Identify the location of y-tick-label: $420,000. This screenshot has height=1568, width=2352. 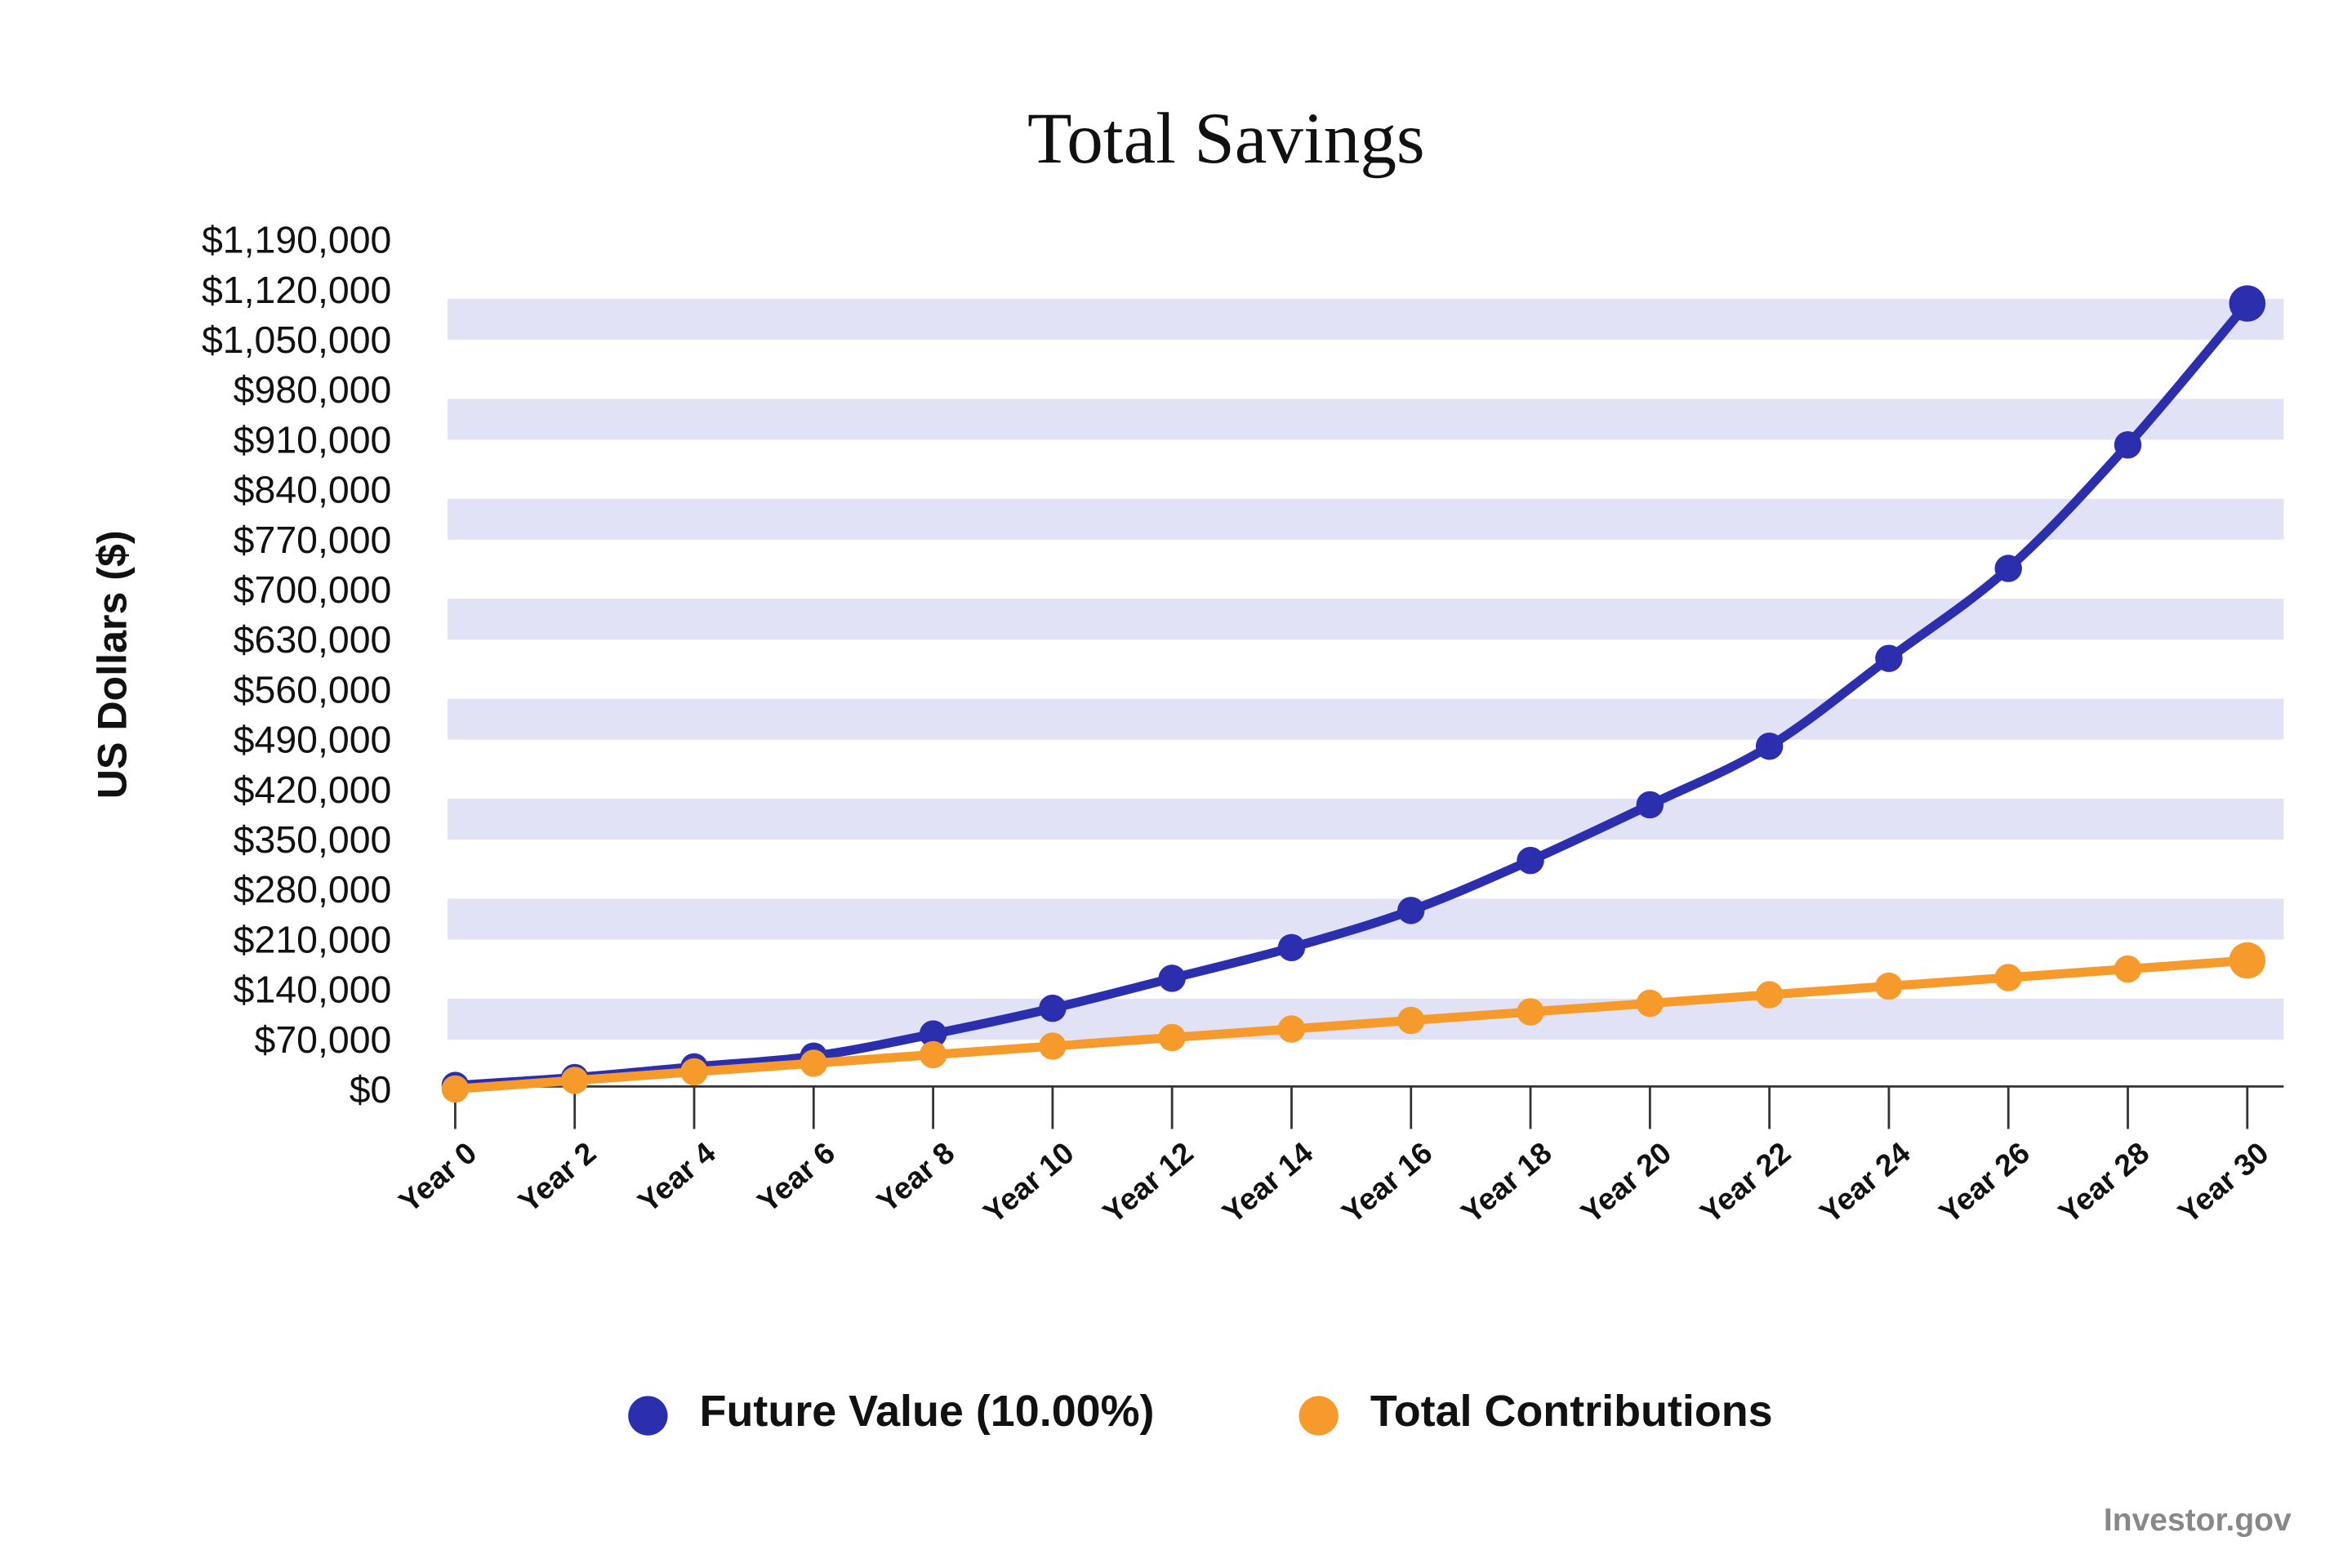
(313, 789).